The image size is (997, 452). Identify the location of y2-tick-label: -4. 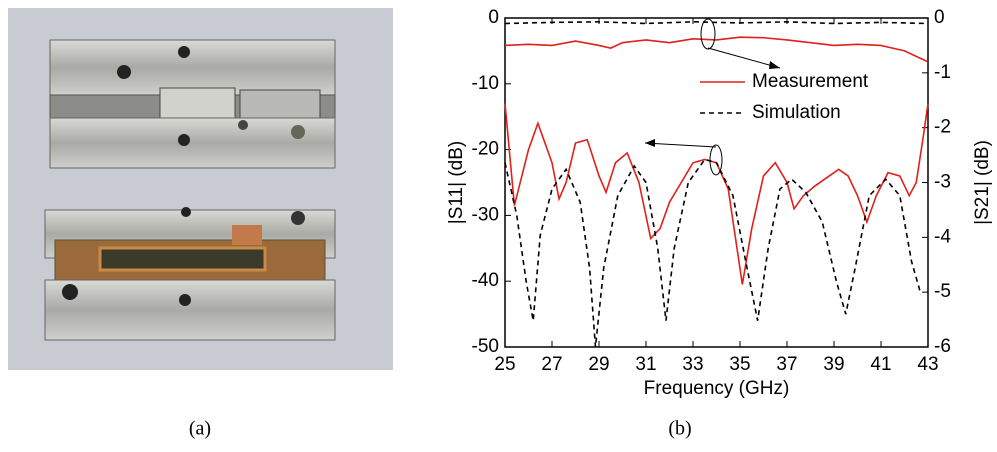
(942, 236).